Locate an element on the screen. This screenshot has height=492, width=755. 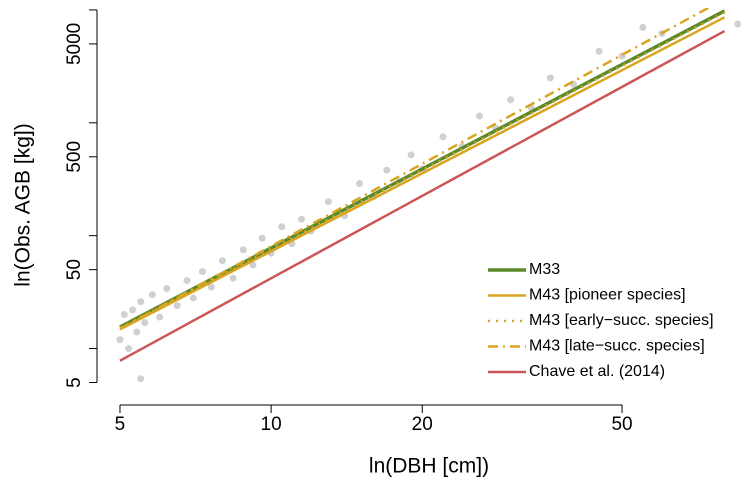
x-axis-title: ln(DBH [cm]) is located at coordinates (429, 466).